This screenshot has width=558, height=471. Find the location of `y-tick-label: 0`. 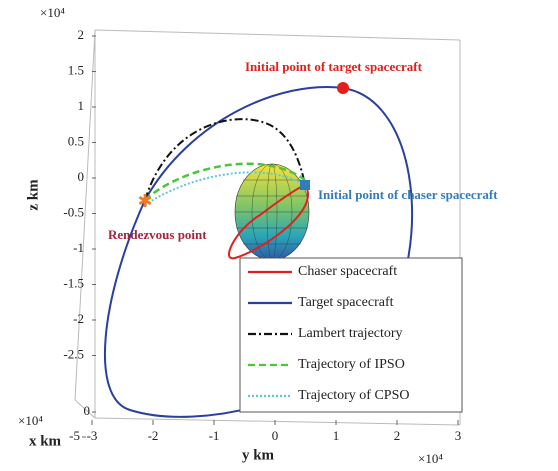

y-tick-label: 0 is located at coordinates (275, 435).